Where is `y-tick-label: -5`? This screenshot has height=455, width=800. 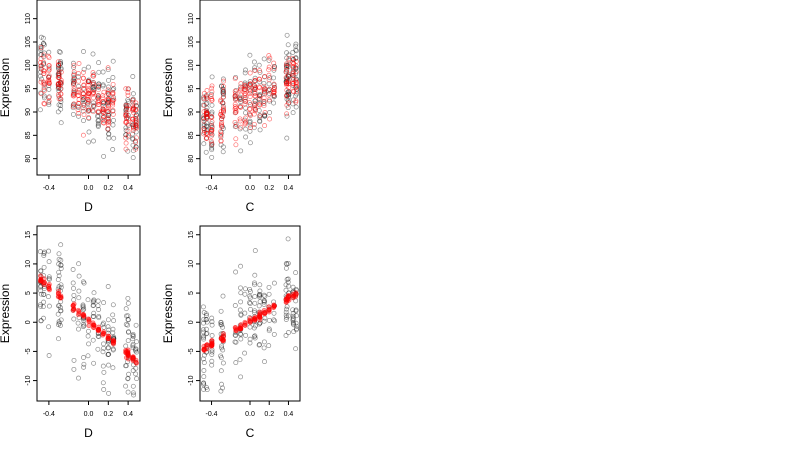 y-tick-label: -5 is located at coordinates (28, 351).